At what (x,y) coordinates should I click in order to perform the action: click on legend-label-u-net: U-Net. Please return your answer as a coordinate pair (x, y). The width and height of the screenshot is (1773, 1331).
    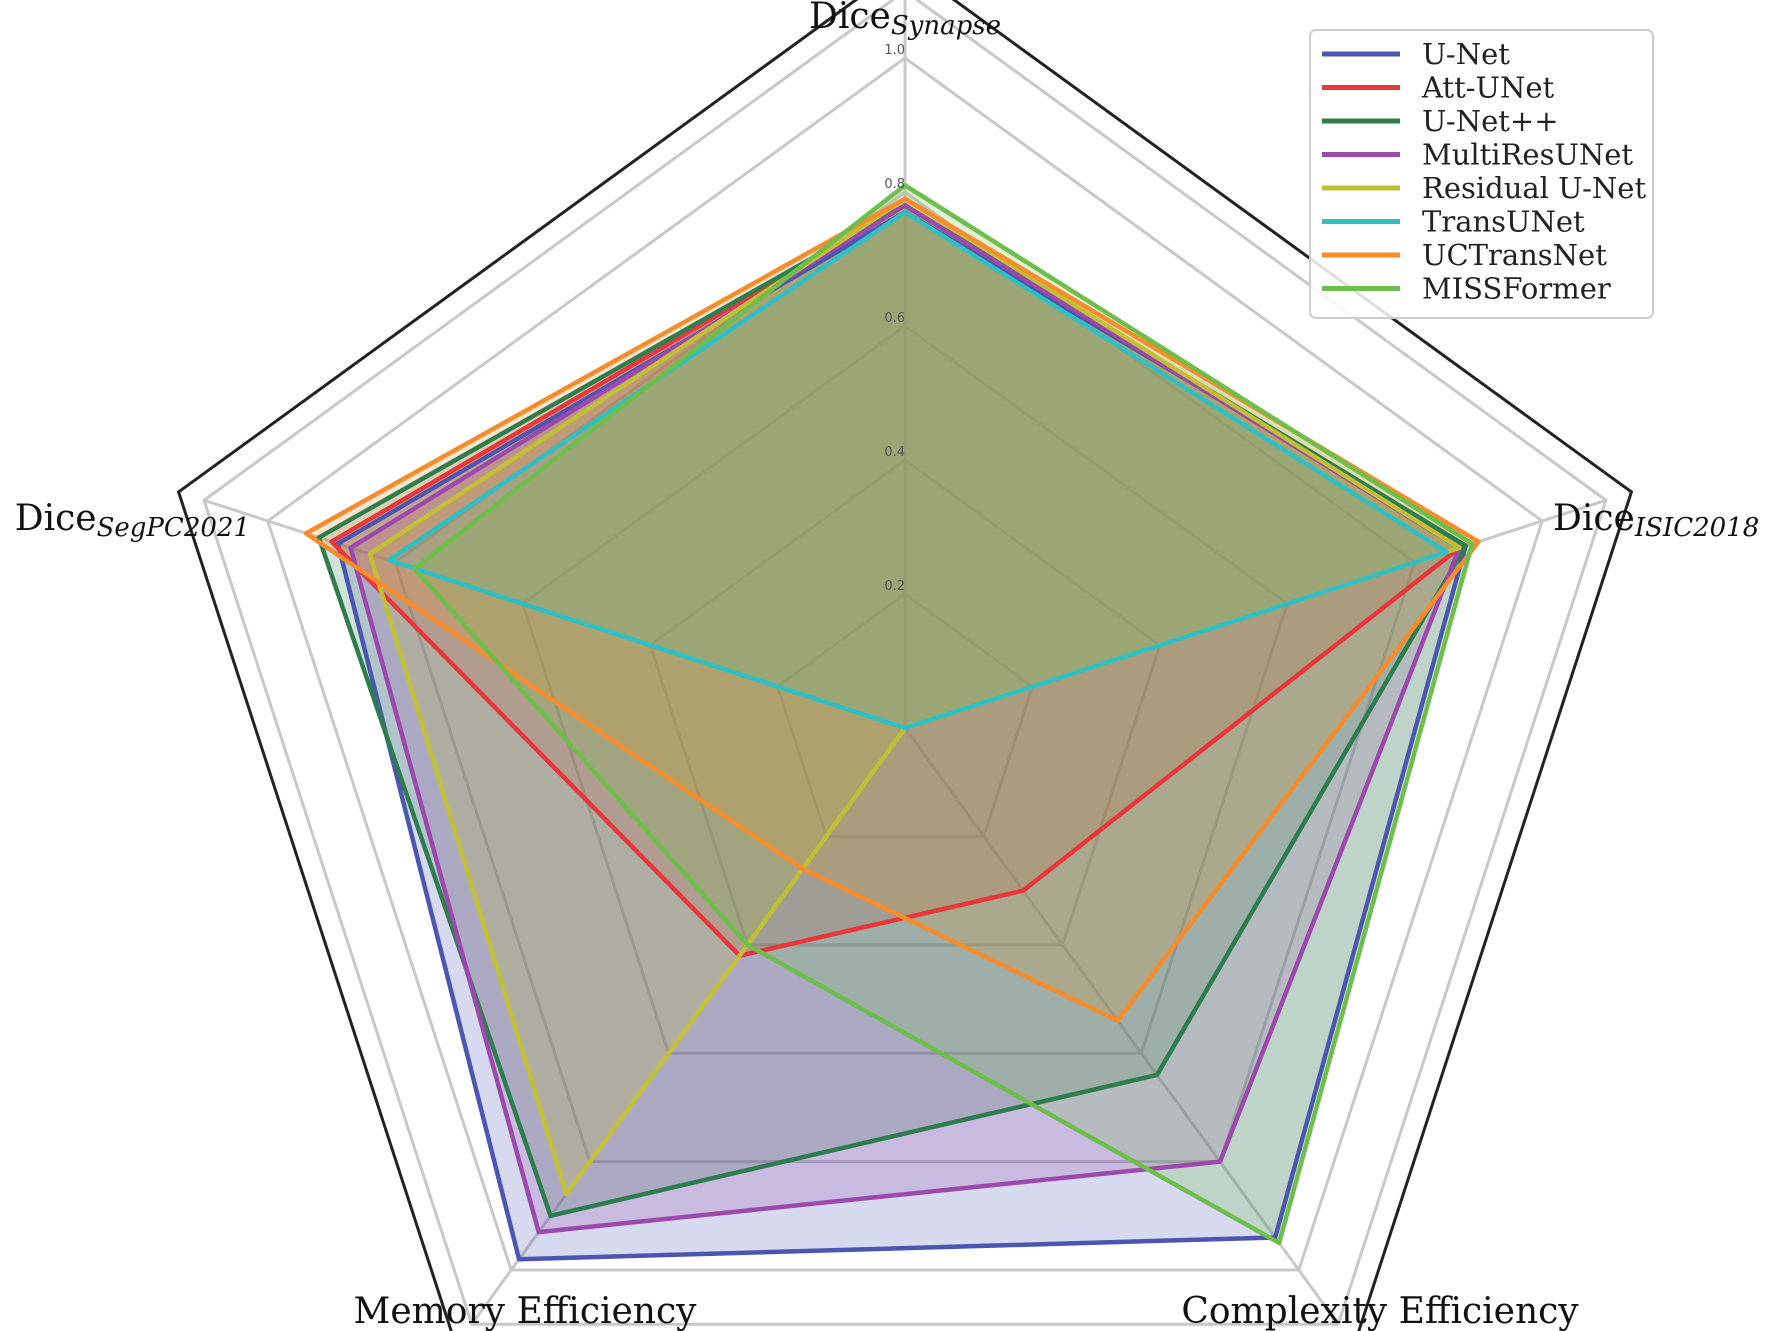
    Looking at the image, I should click on (1466, 54).